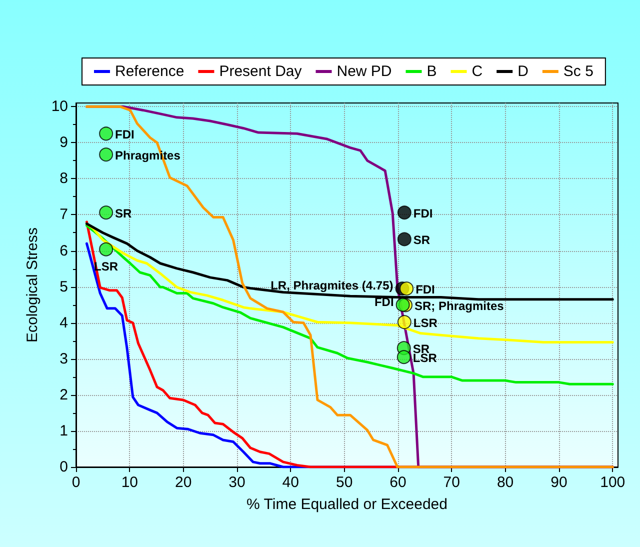  Describe the element at coordinates (364, 71) in the screenshot. I see `legend-label: New PD` at that location.